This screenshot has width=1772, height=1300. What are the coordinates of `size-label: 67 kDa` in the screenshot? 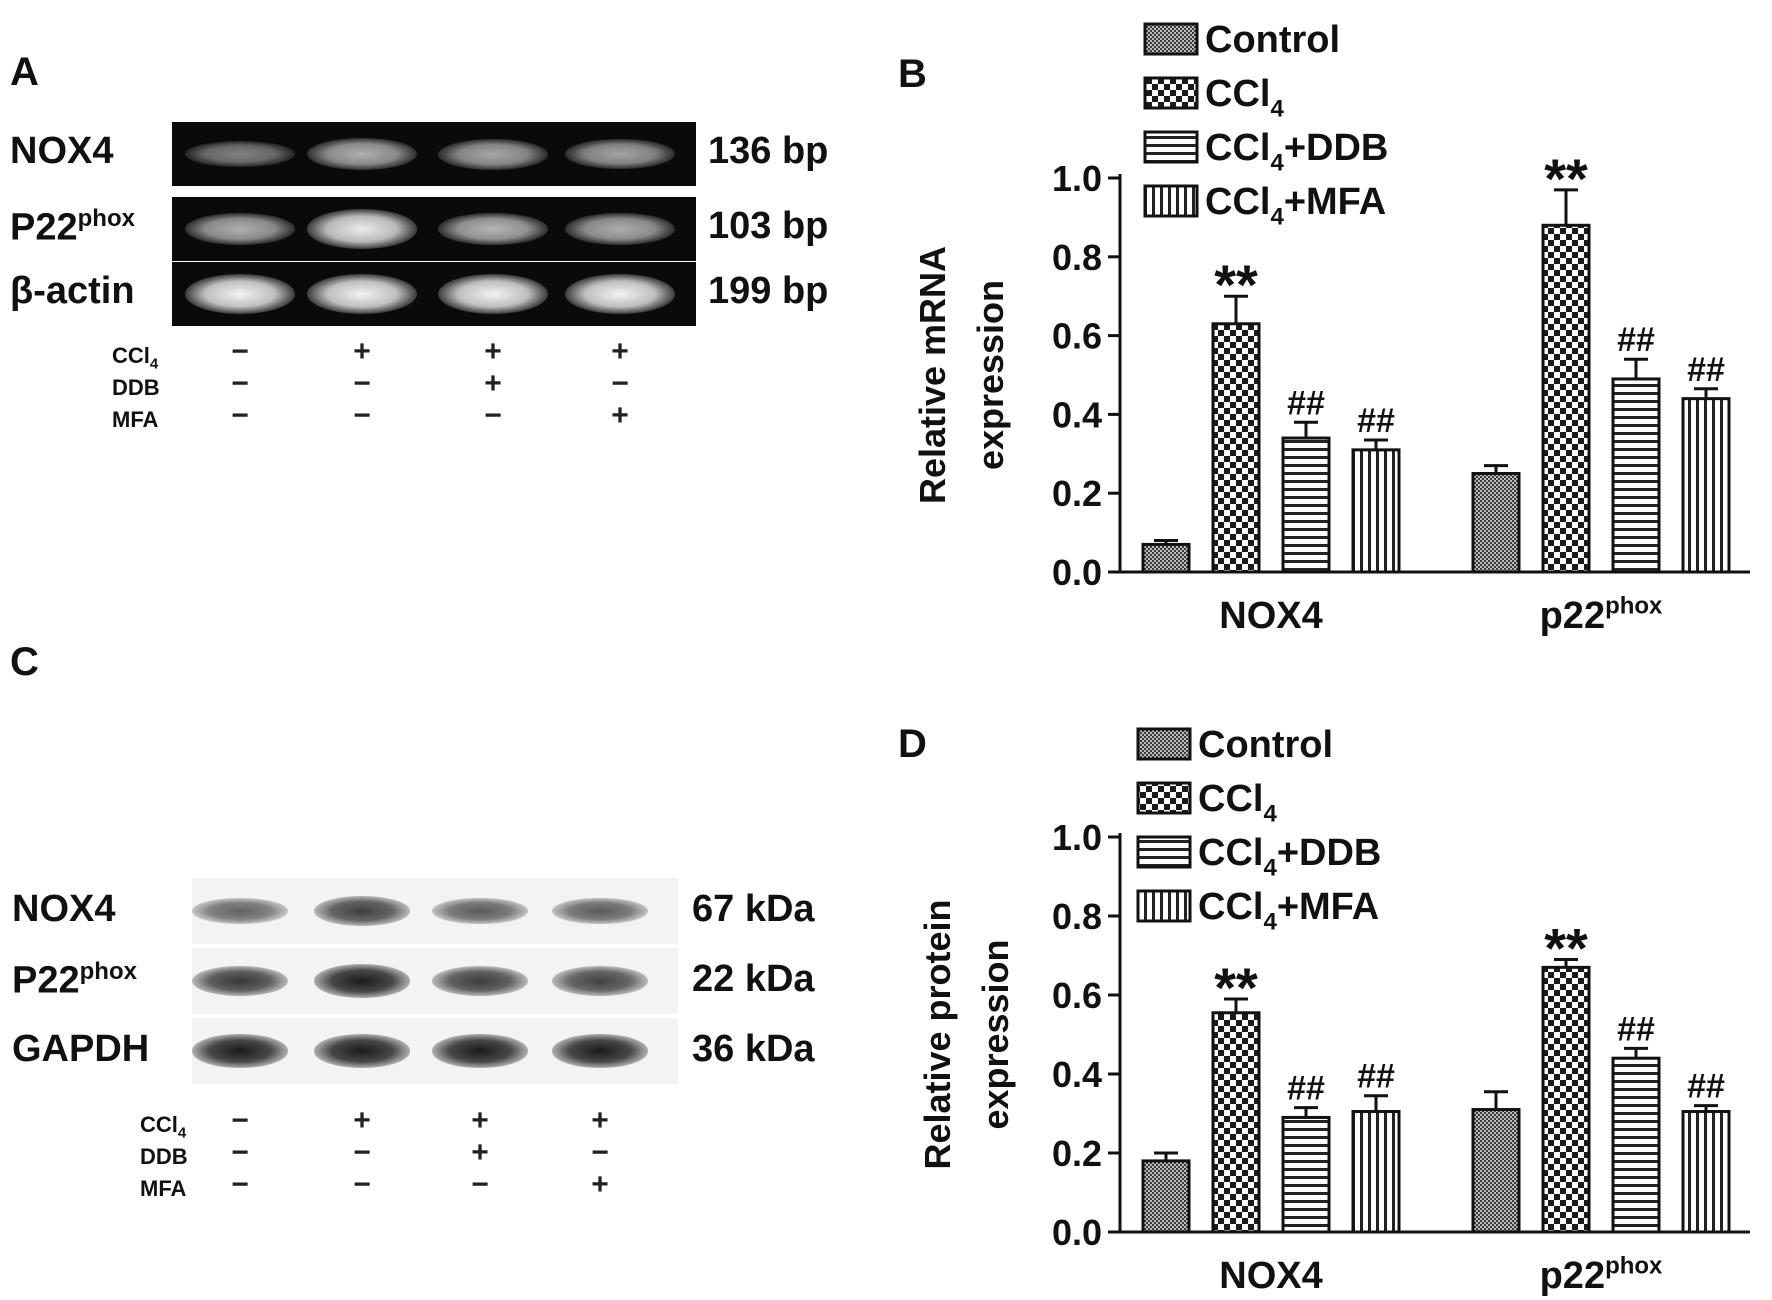 It's located at (753, 909).